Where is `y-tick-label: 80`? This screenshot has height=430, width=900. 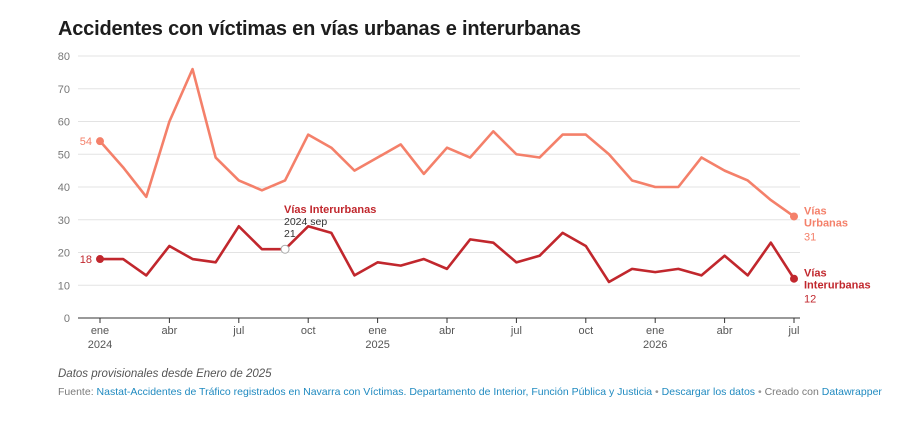 y-tick-label: 80 is located at coordinates (64, 57).